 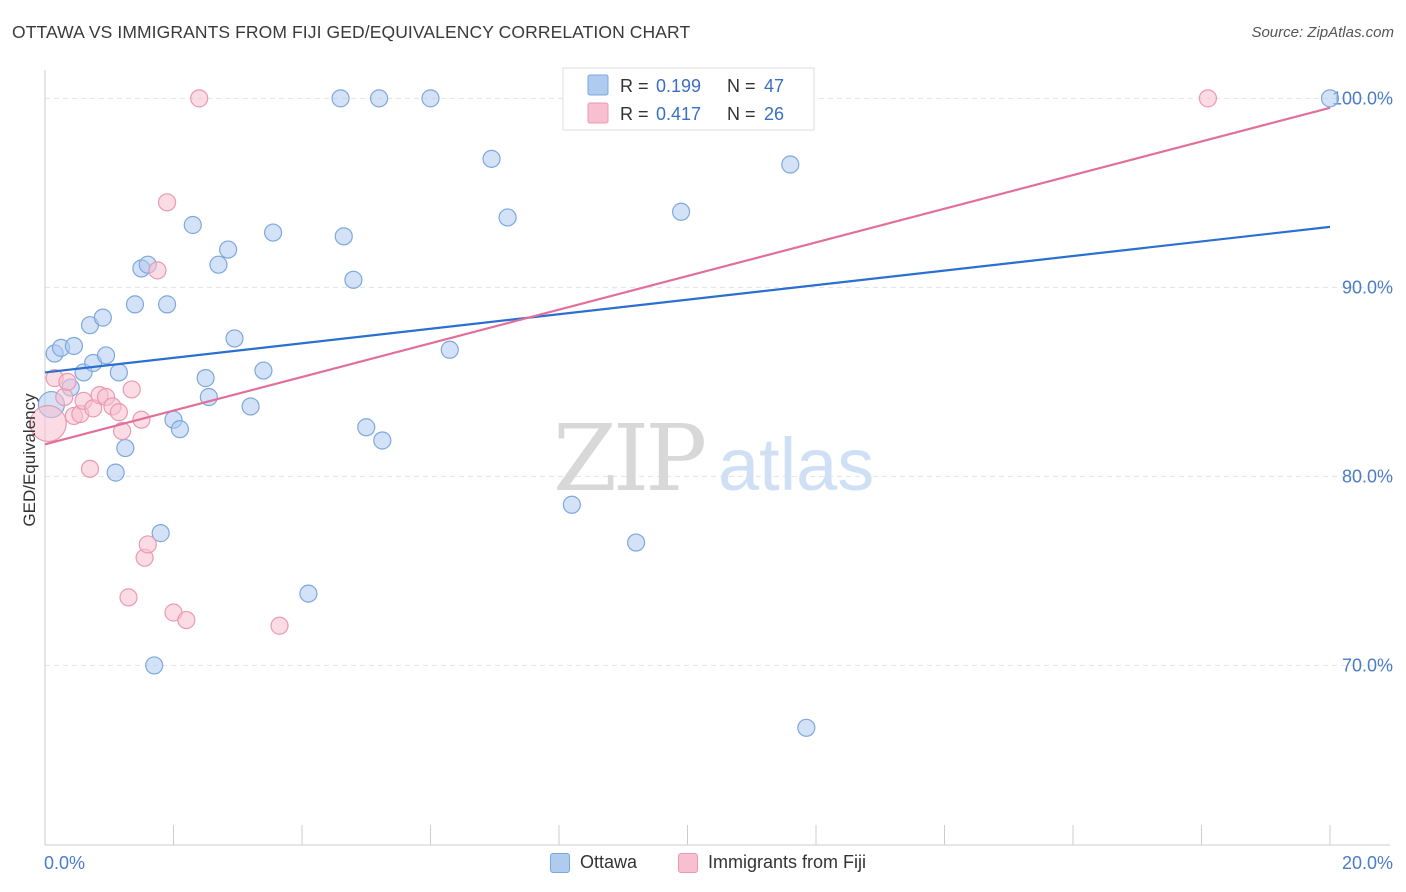 I want to click on legend-n-value-2: 26, so click(x=774, y=114).